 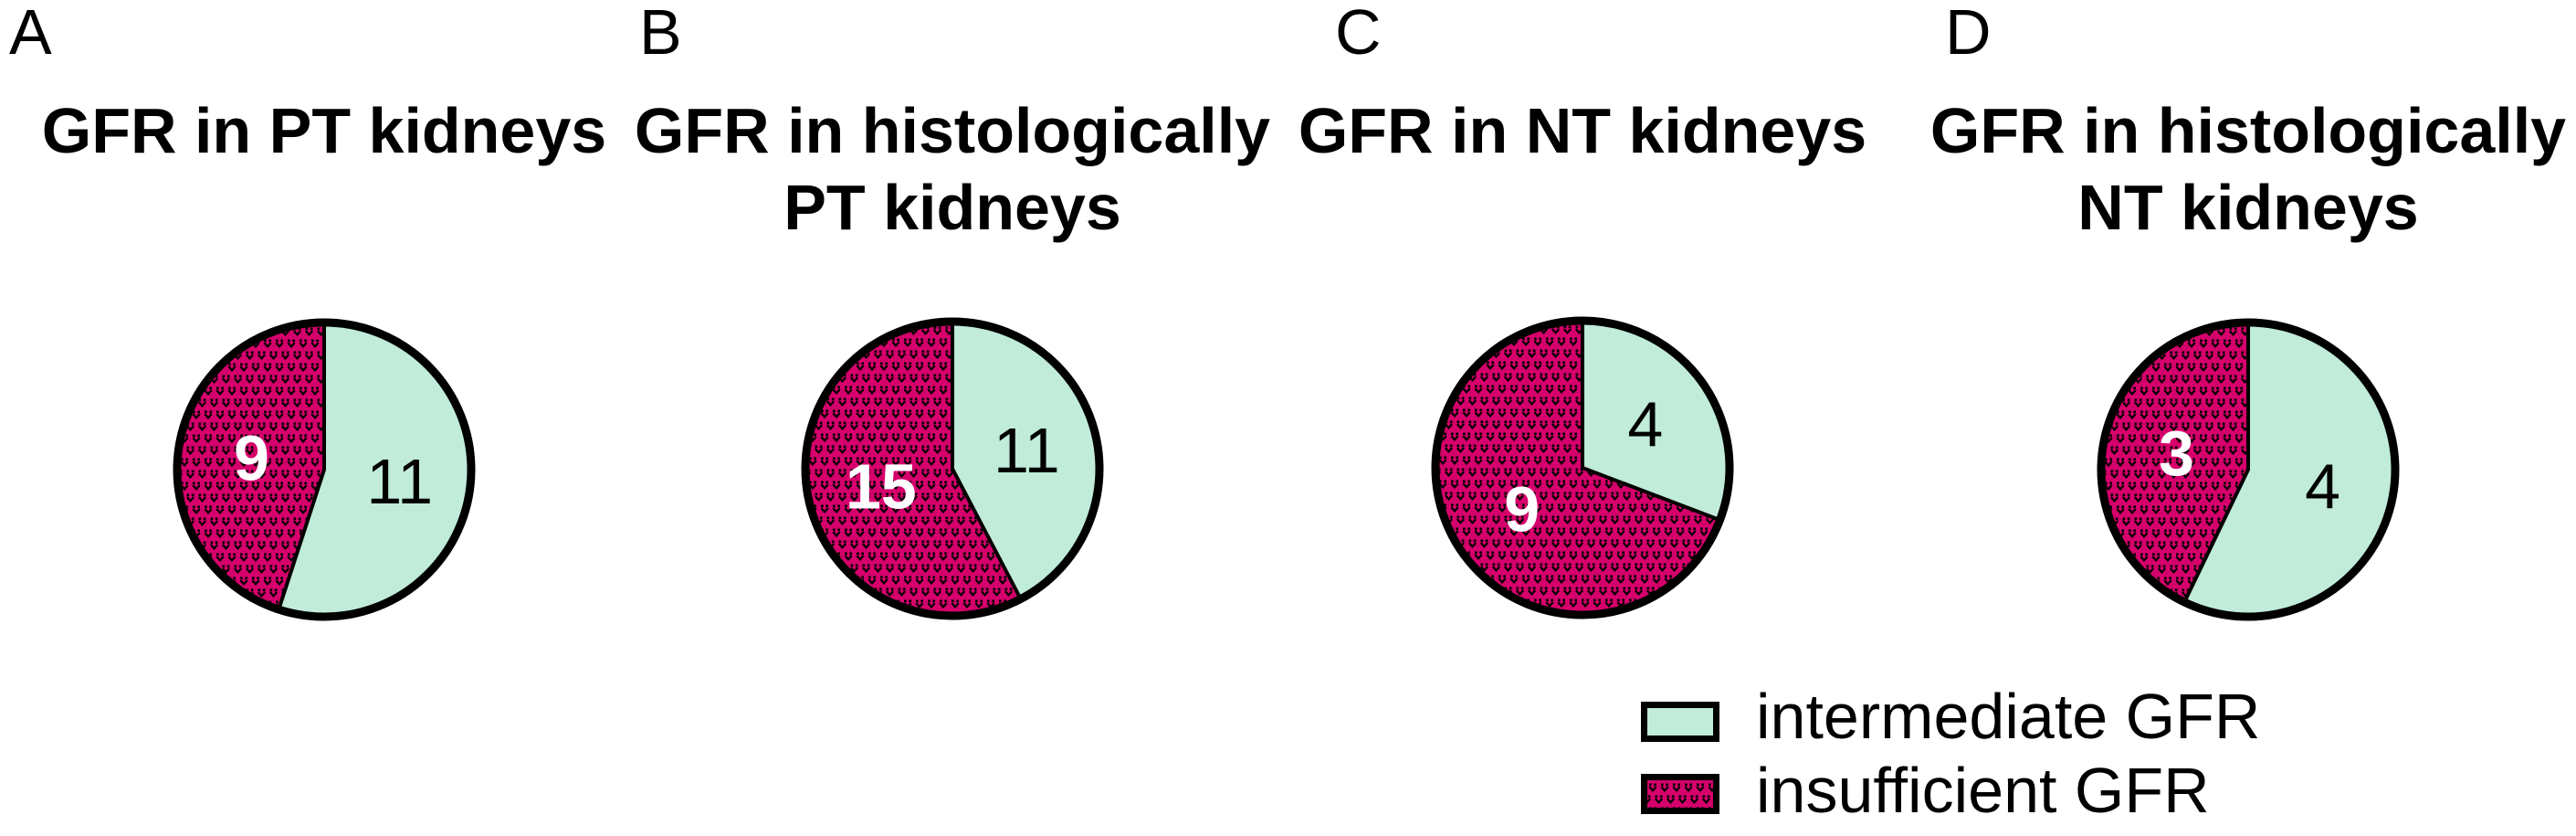 What do you see at coordinates (2248, 208) in the screenshot?
I see `panel-title-d-line2: NT kidneys` at bounding box center [2248, 208].